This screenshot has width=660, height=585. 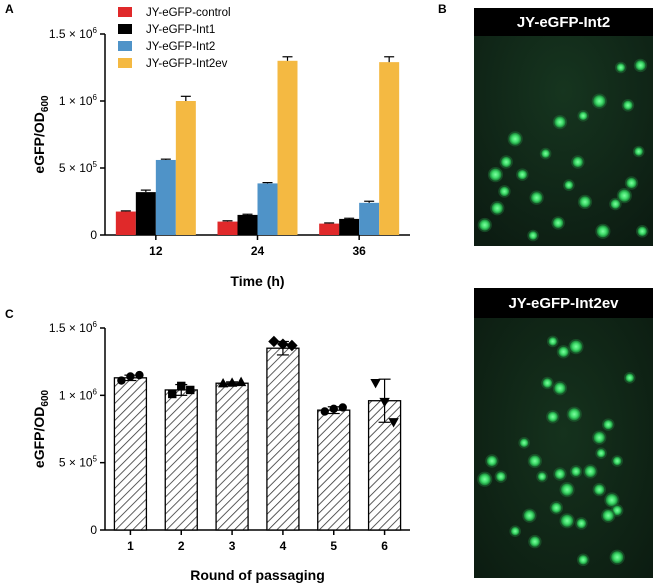 What do you see at coordinates (232, 546) in the screenshot?
I see `x-tick-label: 3` at bounding box center [232, 546].